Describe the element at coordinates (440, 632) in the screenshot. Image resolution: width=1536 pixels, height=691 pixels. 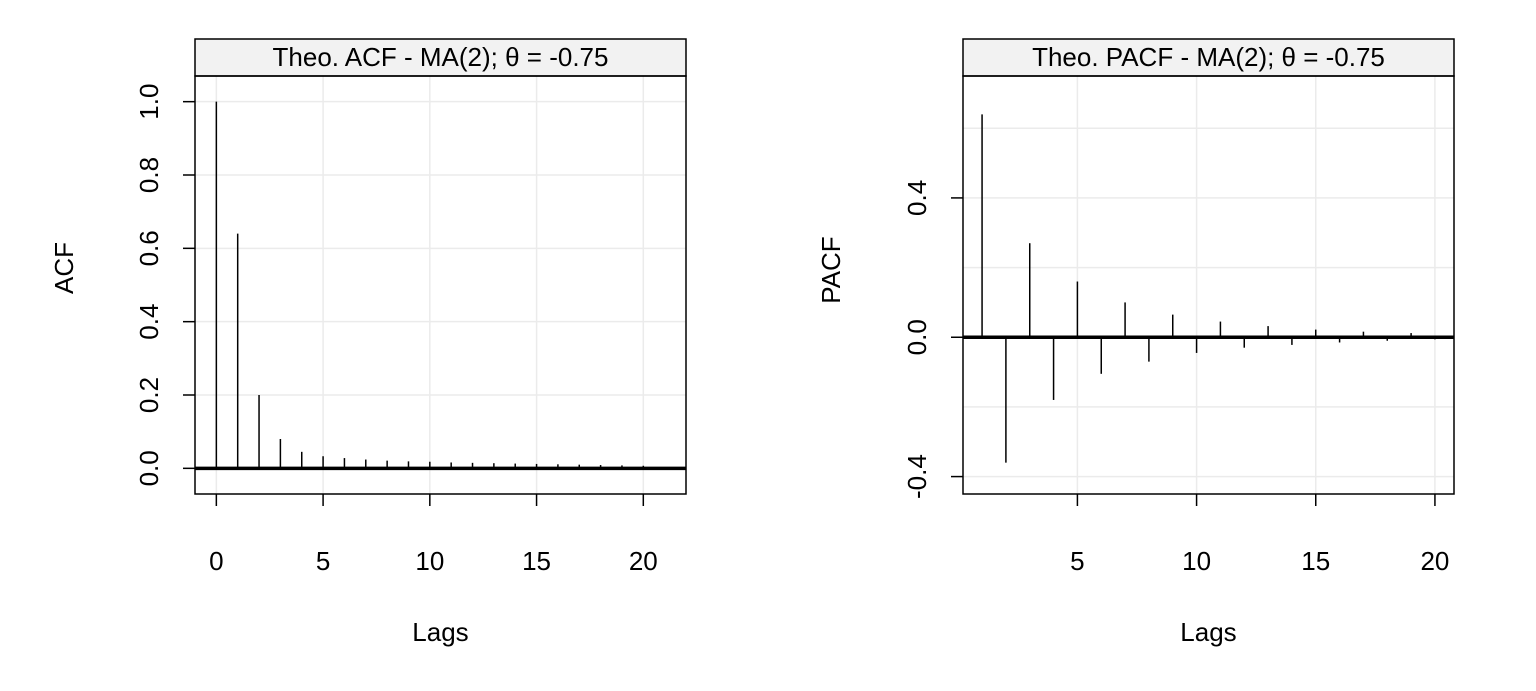
I see `acf-x-label: Lags` at that location.